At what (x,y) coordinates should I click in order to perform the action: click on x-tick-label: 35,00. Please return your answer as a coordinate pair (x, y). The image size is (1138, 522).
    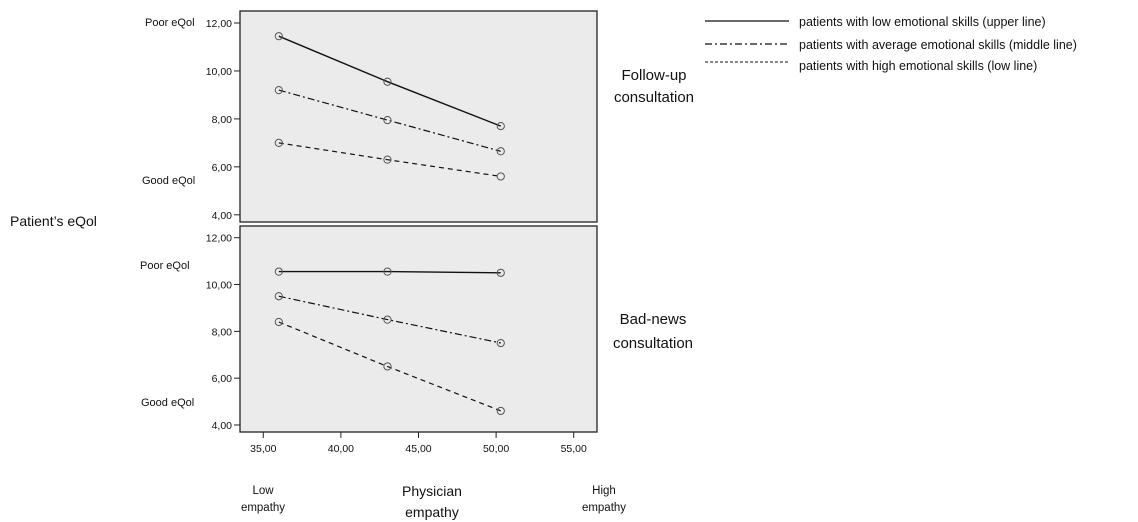
    Looking at the image, I should click on (263, 449).